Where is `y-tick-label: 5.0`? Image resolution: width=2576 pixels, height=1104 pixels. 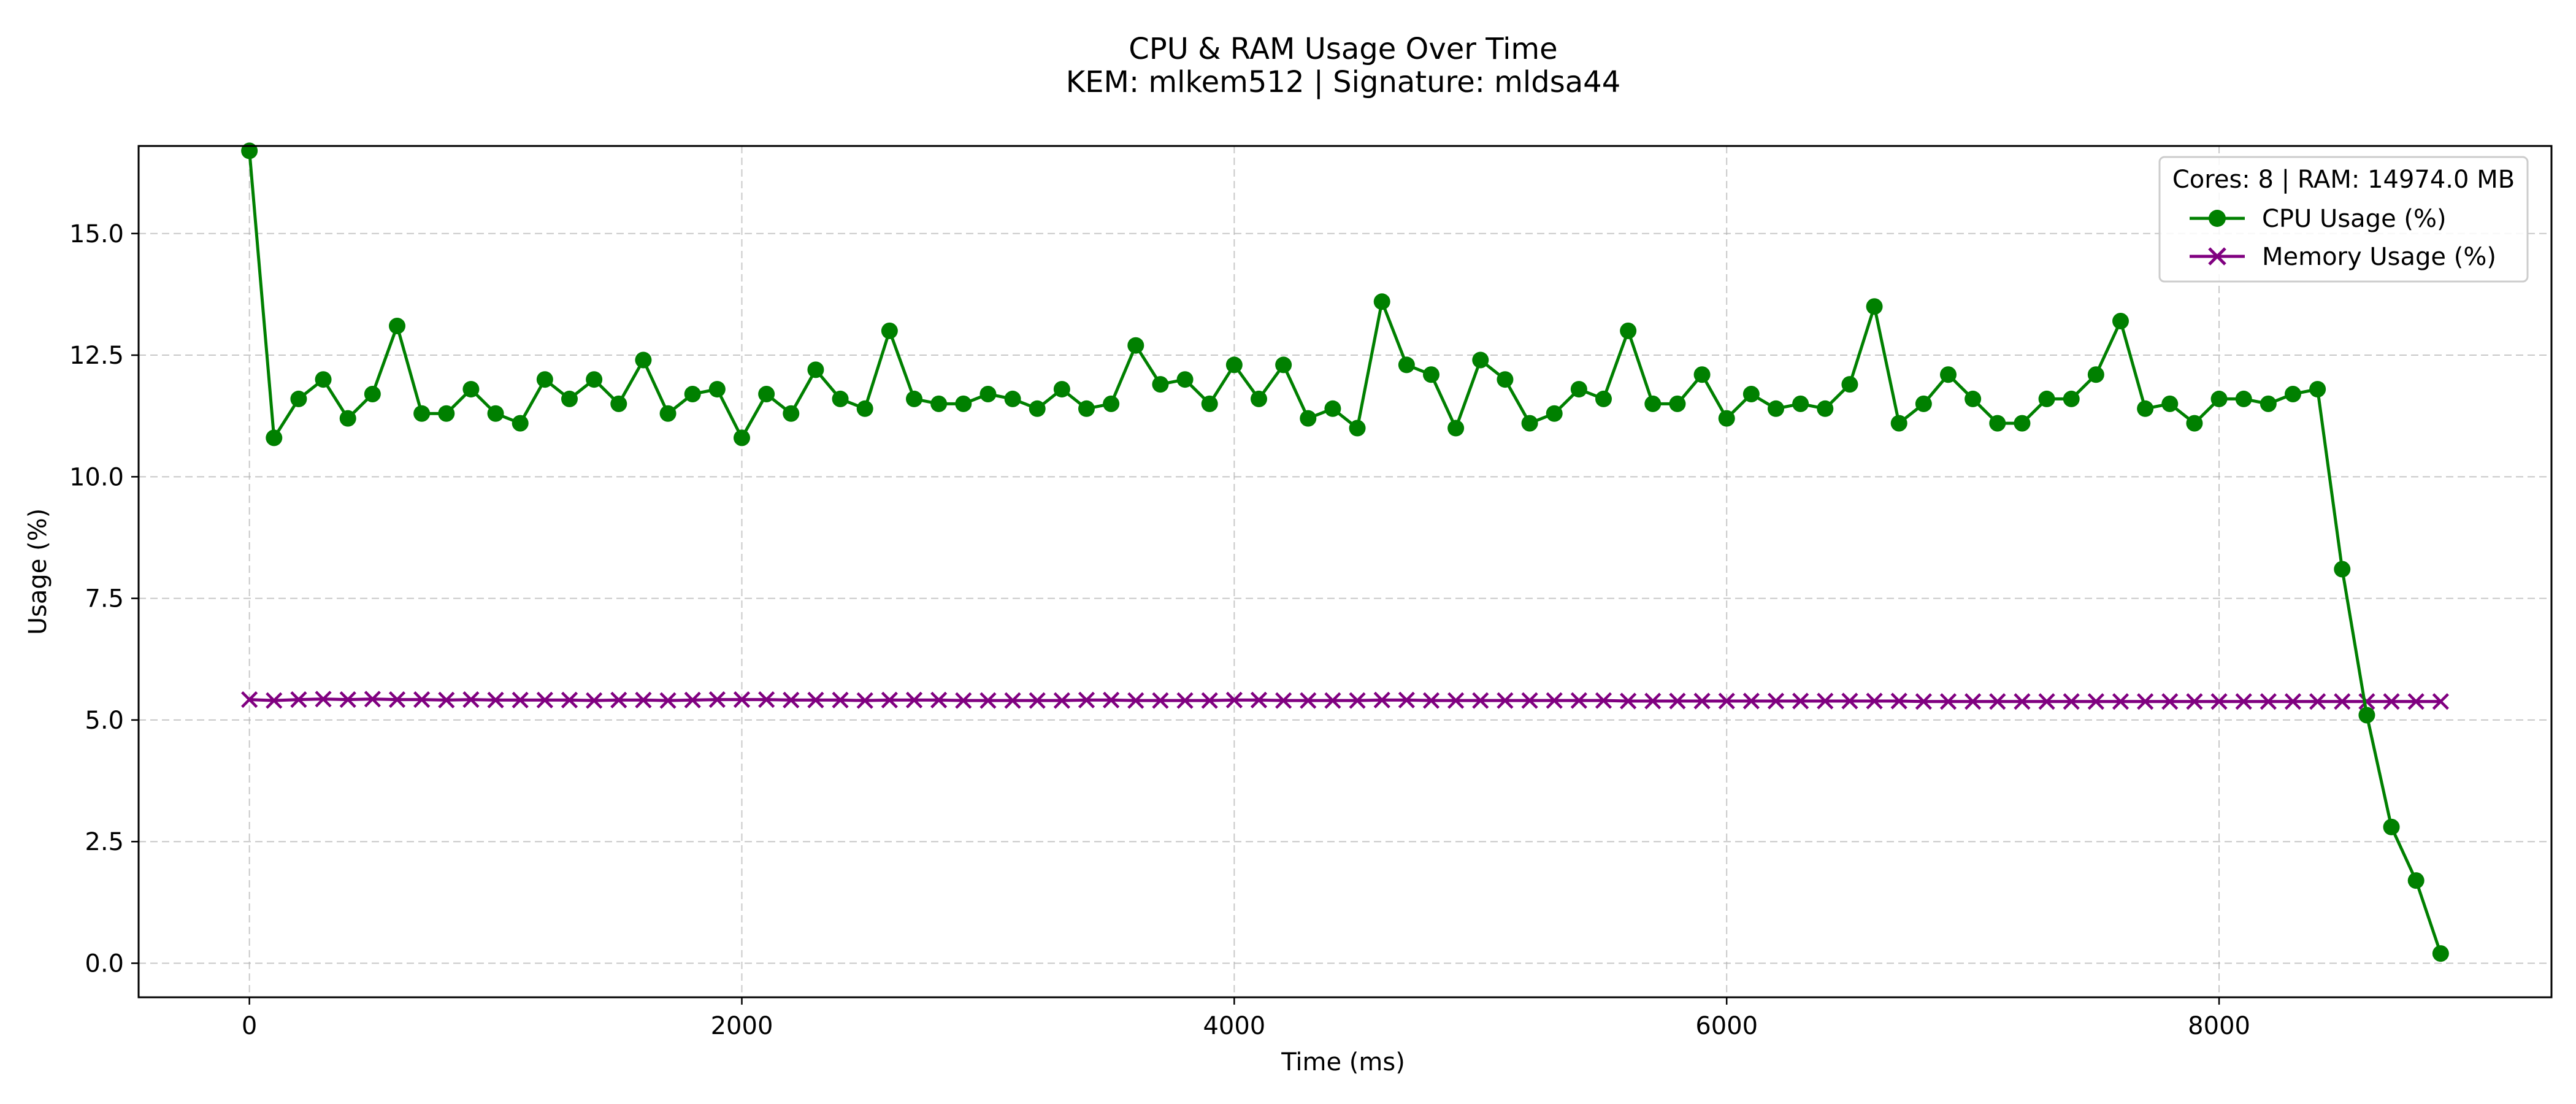
y-tick-label: 5.0 is located at coordinates (104, 721).